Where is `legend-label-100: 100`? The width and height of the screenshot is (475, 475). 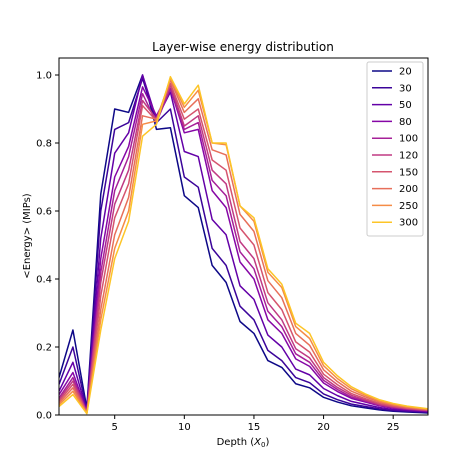
legend-label-100: 100 is located at coordinates (408, 139).